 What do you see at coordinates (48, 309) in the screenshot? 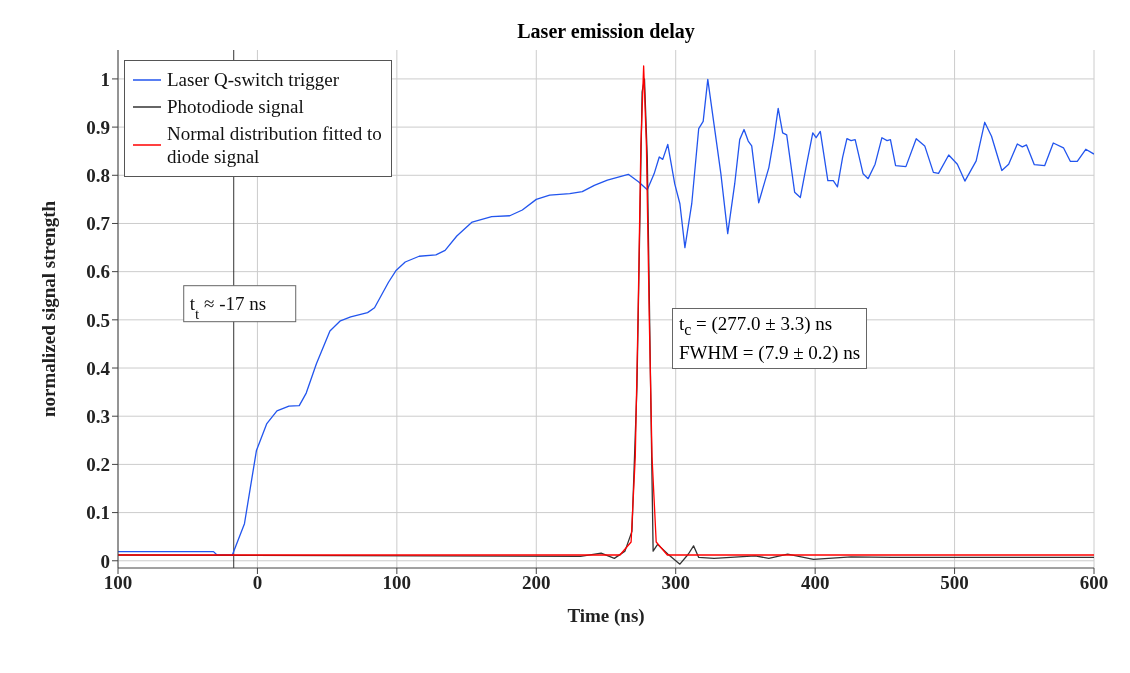
I see `y-axis-title: normalized signal strength` at bounding box center [48, 309].